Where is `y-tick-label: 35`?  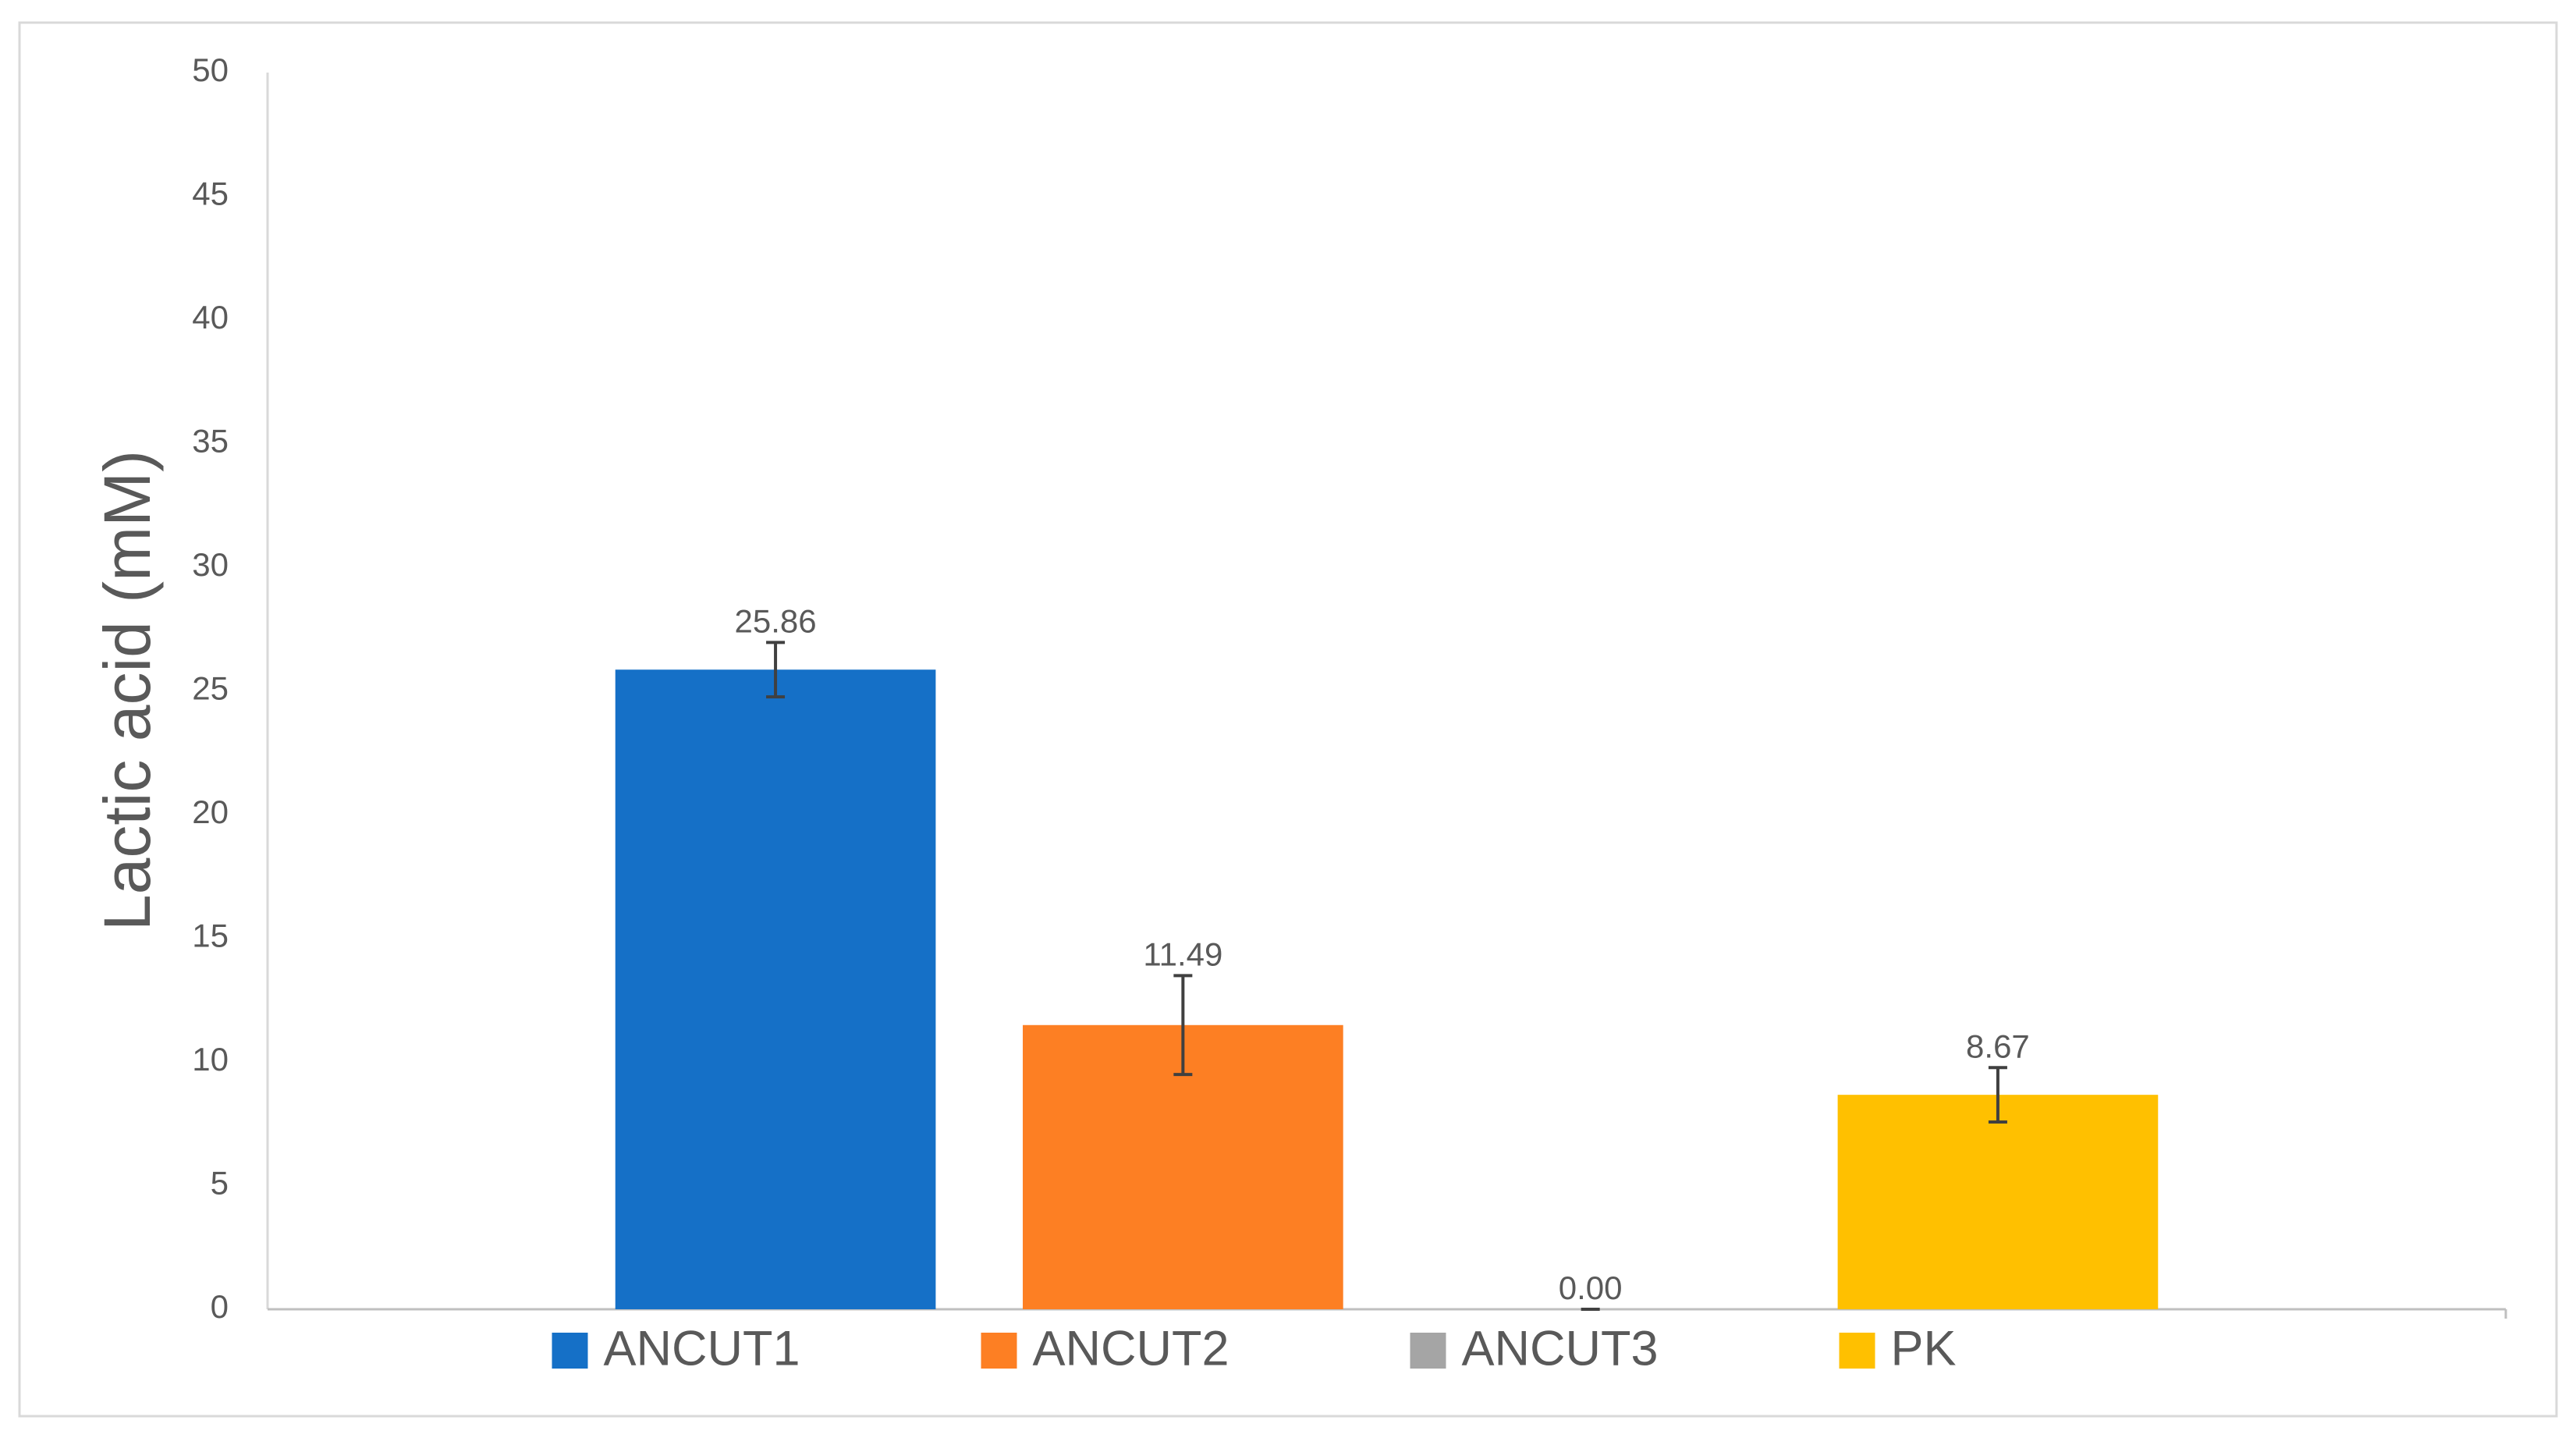 y-tick-label: 35 is located at coordinates (210, 441).